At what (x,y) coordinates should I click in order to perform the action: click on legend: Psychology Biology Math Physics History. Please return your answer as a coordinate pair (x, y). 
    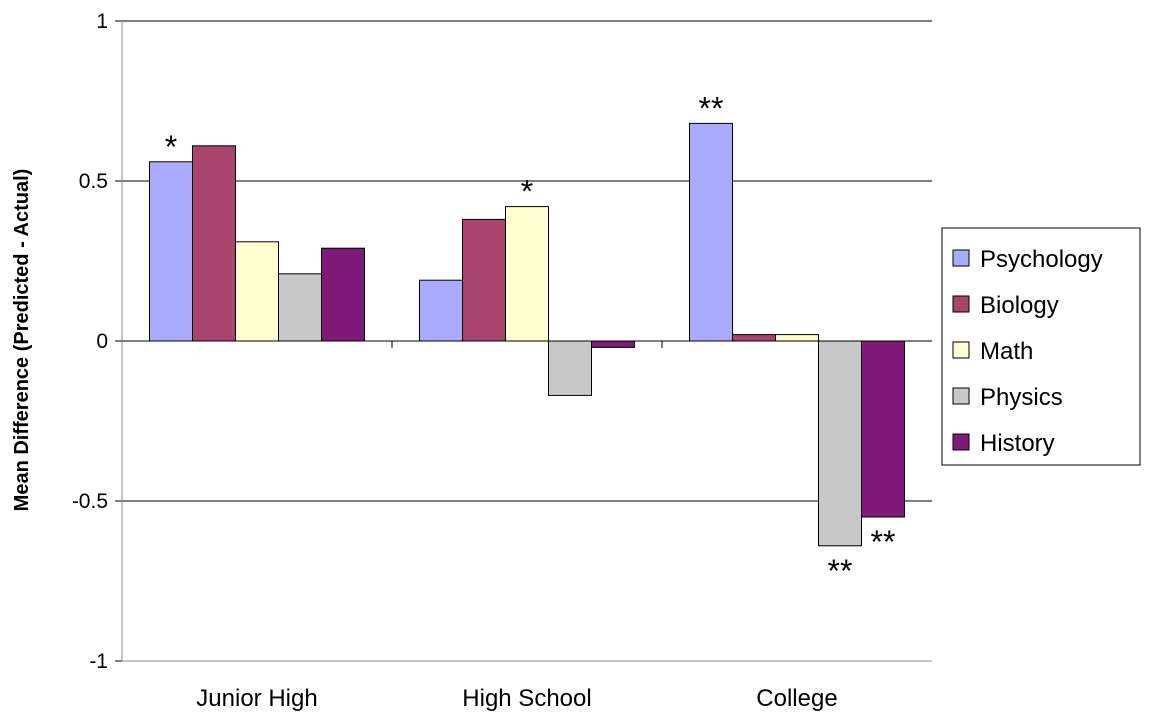
    Looking at the image, I should click on (1041, 346).